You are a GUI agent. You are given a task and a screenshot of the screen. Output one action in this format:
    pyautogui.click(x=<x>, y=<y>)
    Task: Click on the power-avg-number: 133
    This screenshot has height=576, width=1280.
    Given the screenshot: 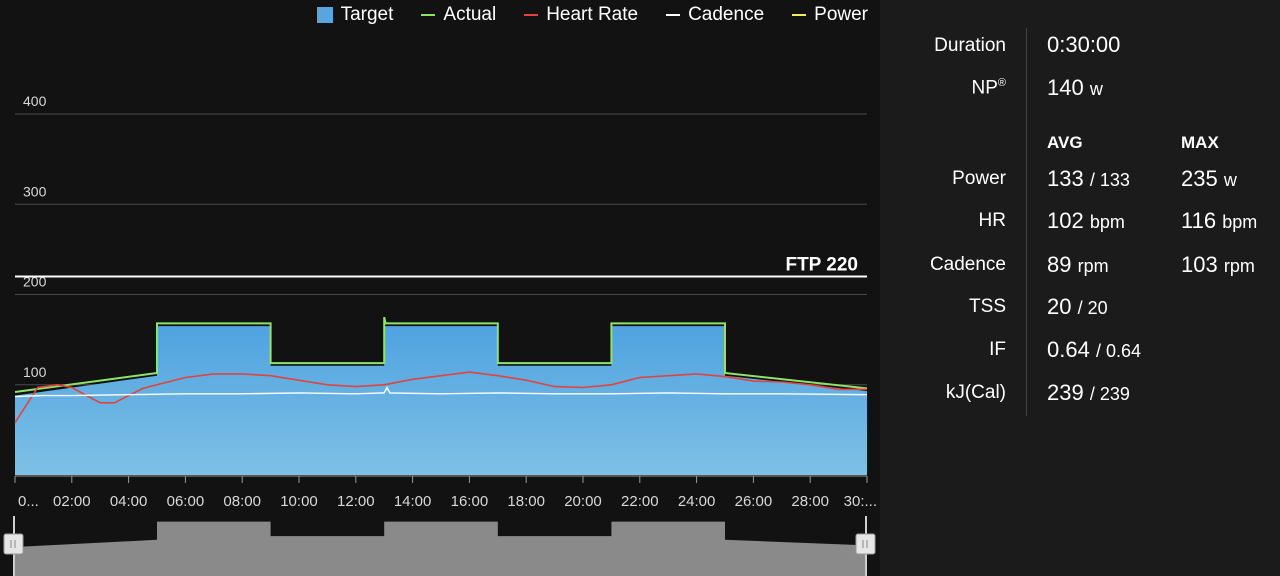 What is the action you would take?
    pyautogui.click(x=1065, y=178)
    